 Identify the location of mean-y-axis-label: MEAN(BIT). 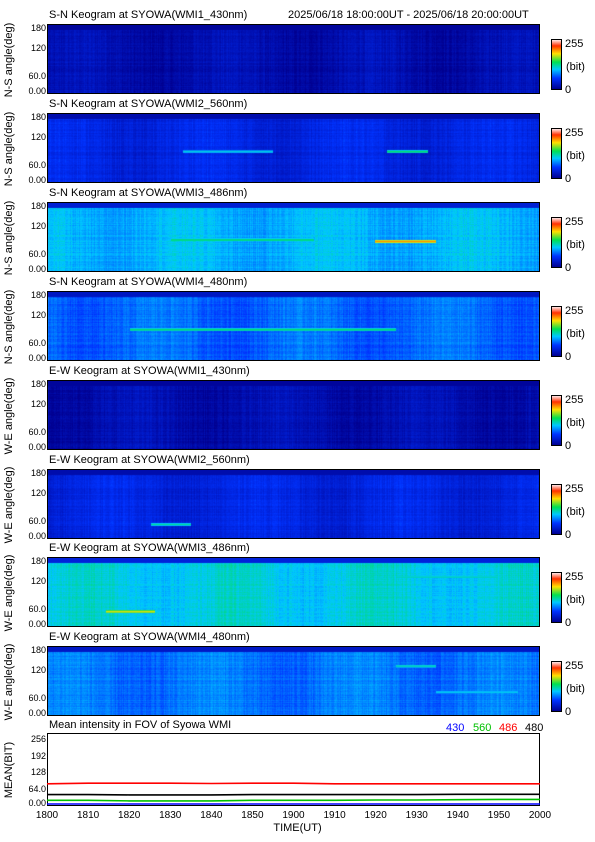
(8, 769).